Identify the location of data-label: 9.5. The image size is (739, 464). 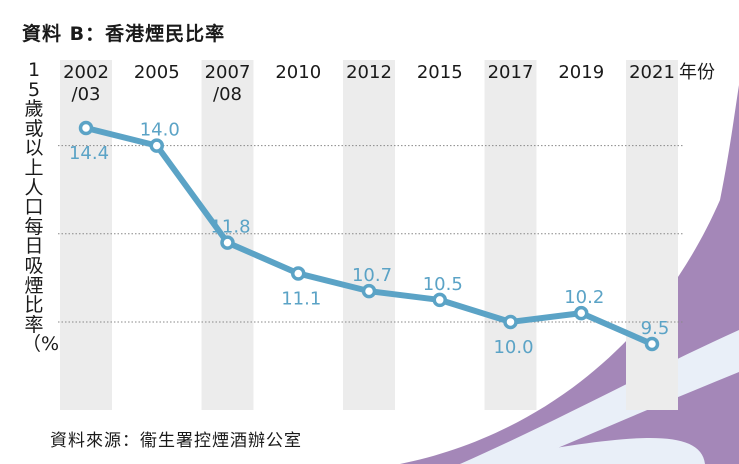
(655, 328).